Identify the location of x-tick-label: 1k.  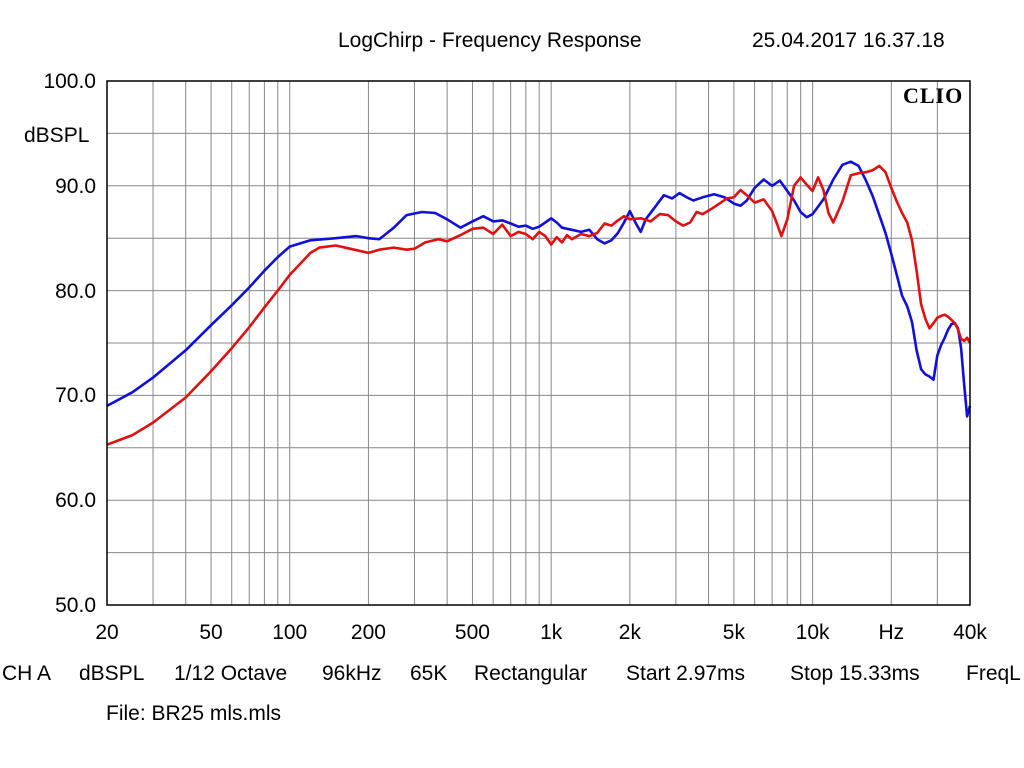
(551, 632).